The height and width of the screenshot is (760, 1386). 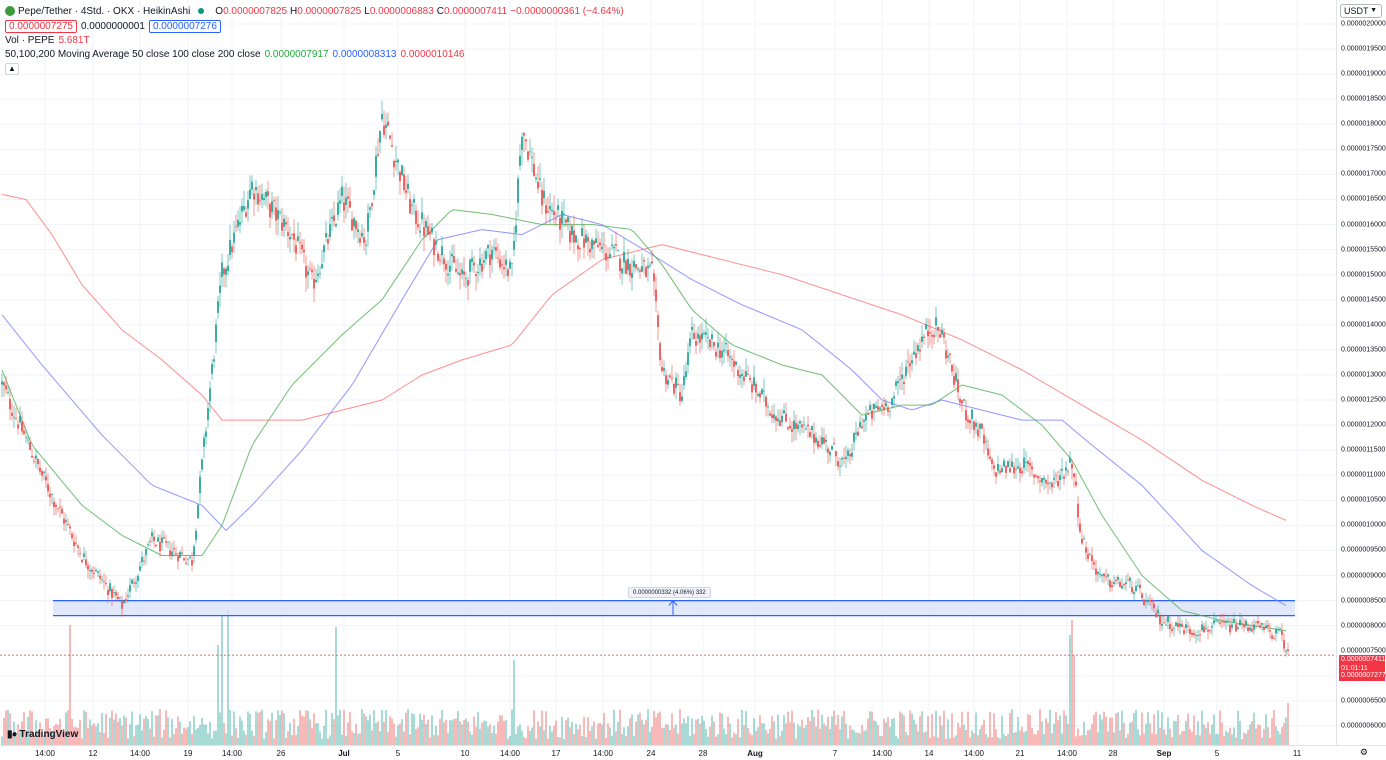 I want to click on gear-icon: ⚙, so click(x=1363, y=752).